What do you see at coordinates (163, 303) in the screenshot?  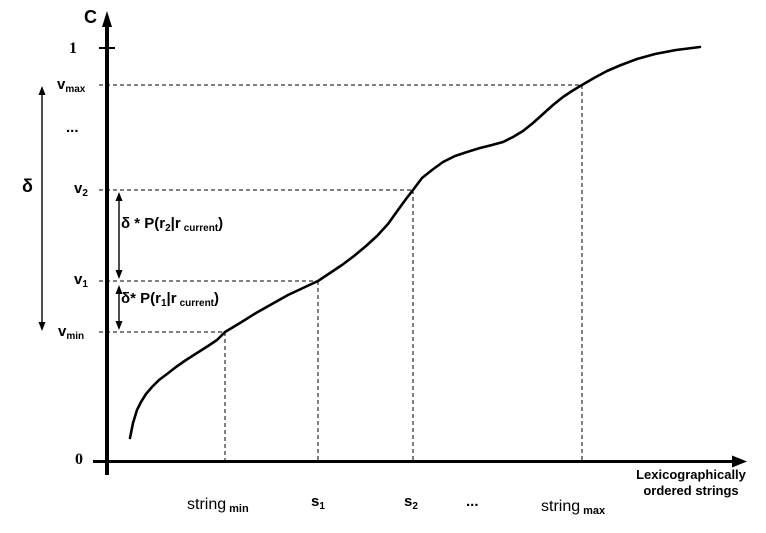 I see `annotation-r1-sub1: 1` at bounding box center [163, 303].